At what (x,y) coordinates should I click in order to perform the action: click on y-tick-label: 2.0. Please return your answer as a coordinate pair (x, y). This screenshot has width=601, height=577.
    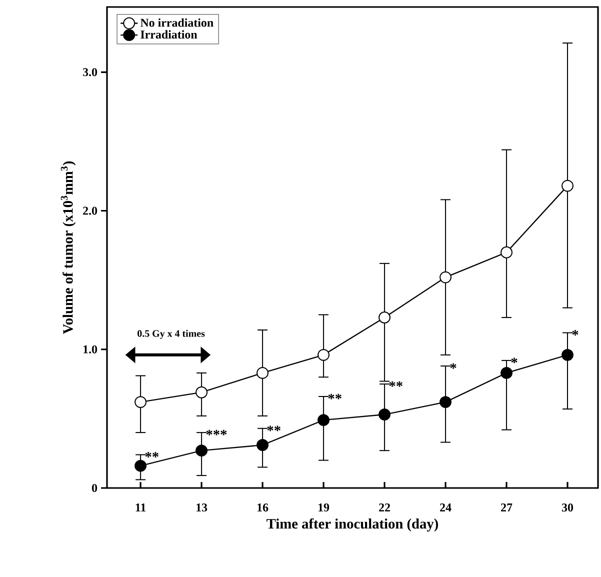
    Looking at the image, I should click on (90, 210).